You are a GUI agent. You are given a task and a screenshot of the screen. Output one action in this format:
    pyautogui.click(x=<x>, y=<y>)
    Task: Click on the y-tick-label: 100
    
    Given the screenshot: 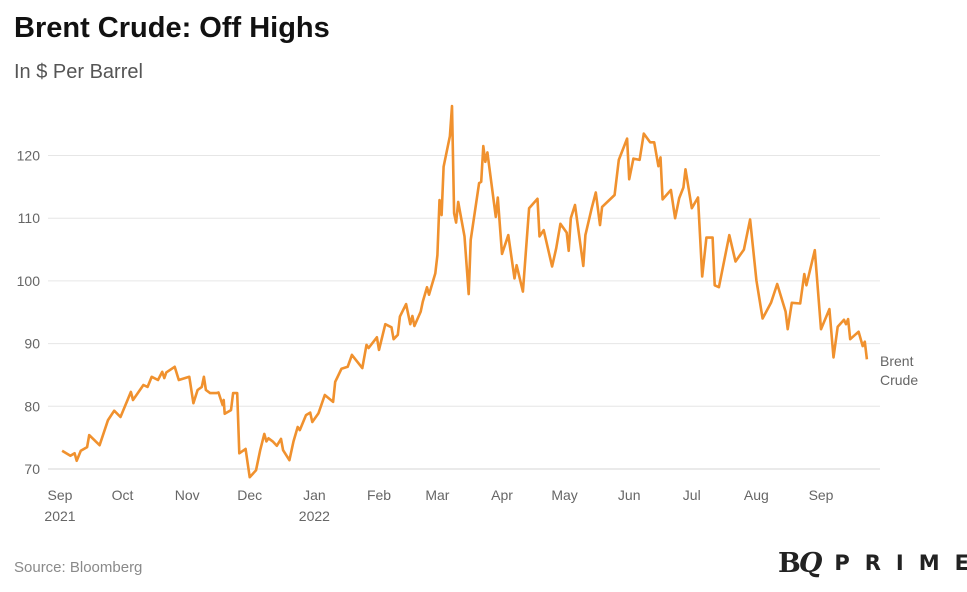 What is the action you would take?
    pyautogui.click(x=29, y=281)
    